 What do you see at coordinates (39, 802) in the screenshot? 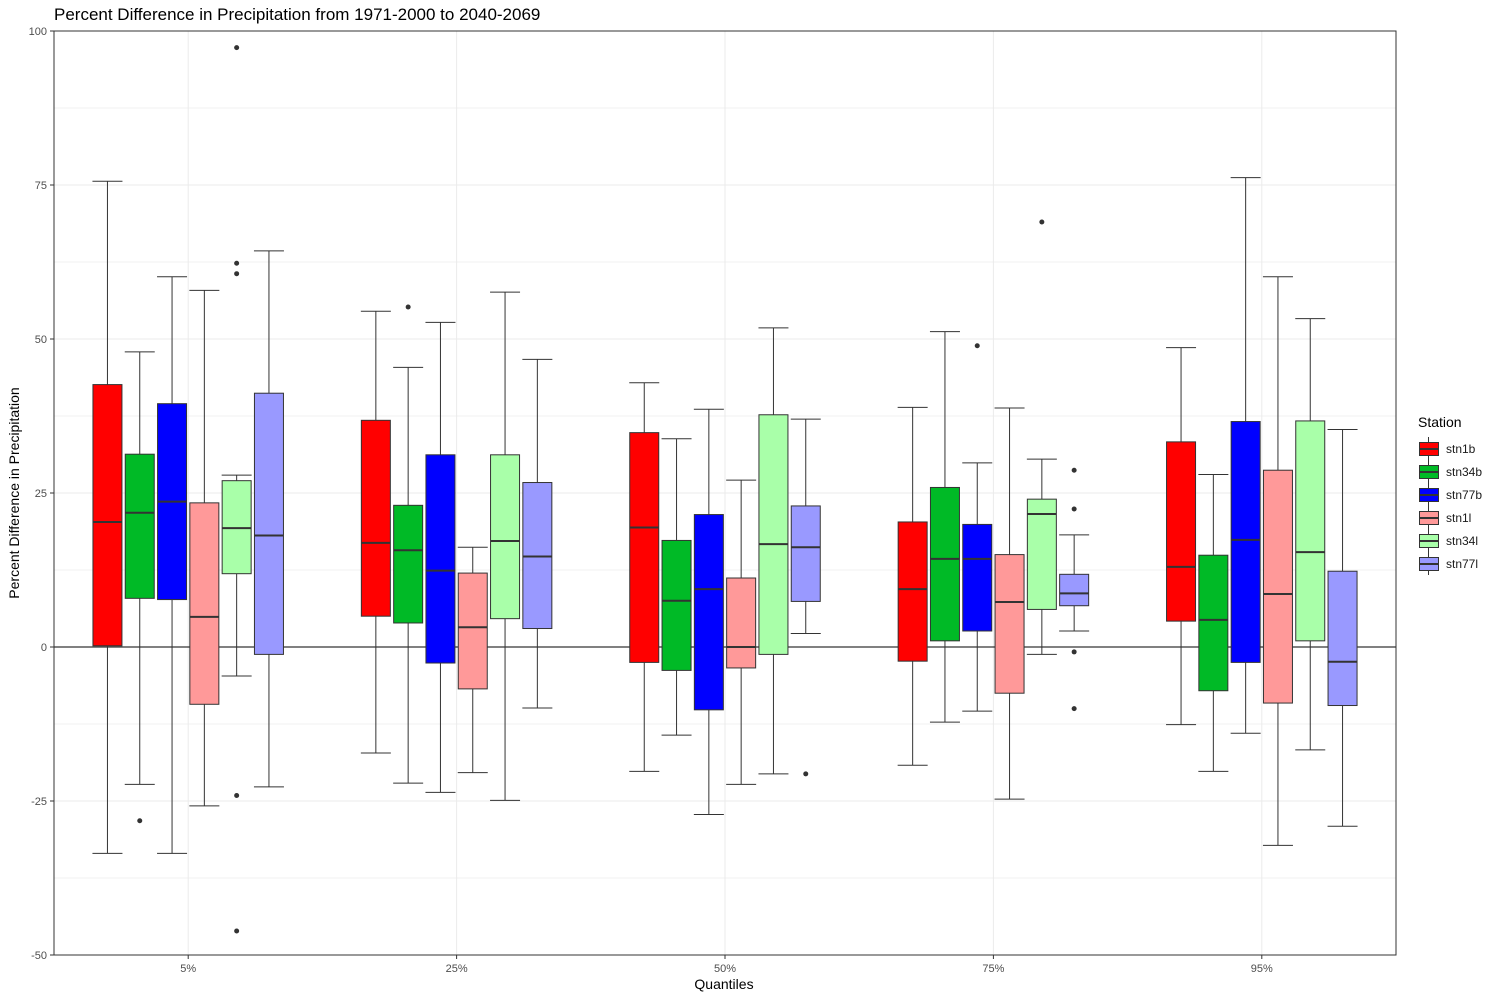
I see `y-tick-label: -25` at bounding box center [39, 802].